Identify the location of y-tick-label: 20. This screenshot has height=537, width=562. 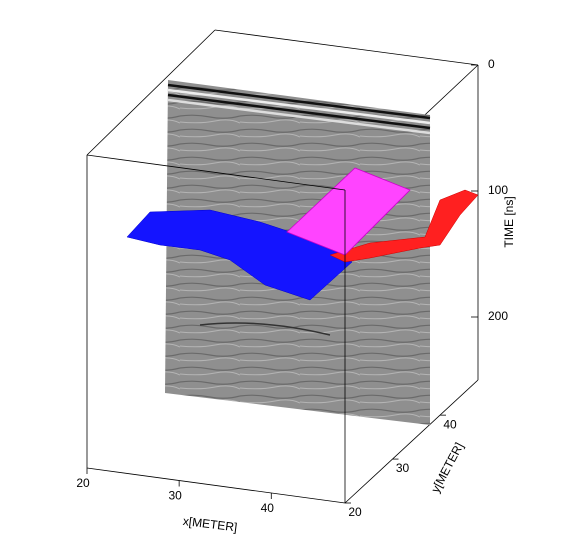
(355, 512).